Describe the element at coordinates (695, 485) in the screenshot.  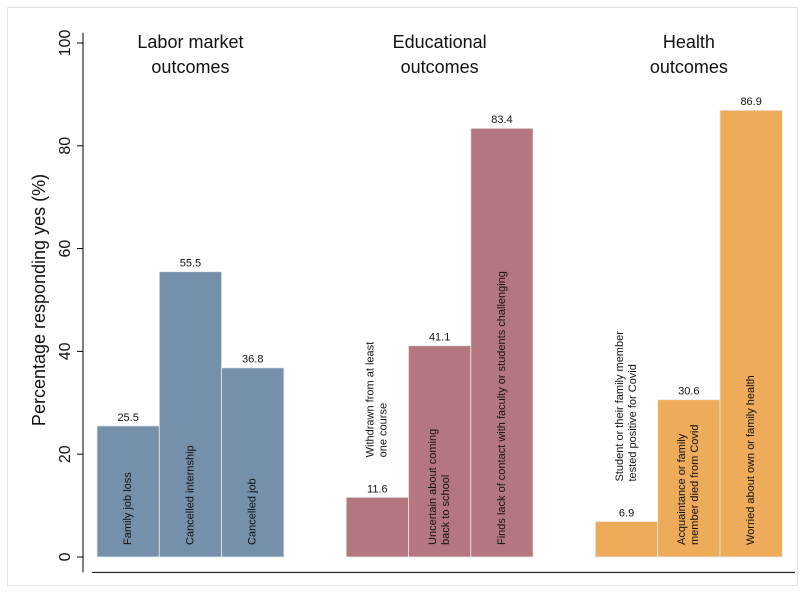
I see `bar-category-label: member died from Covid` at that location.